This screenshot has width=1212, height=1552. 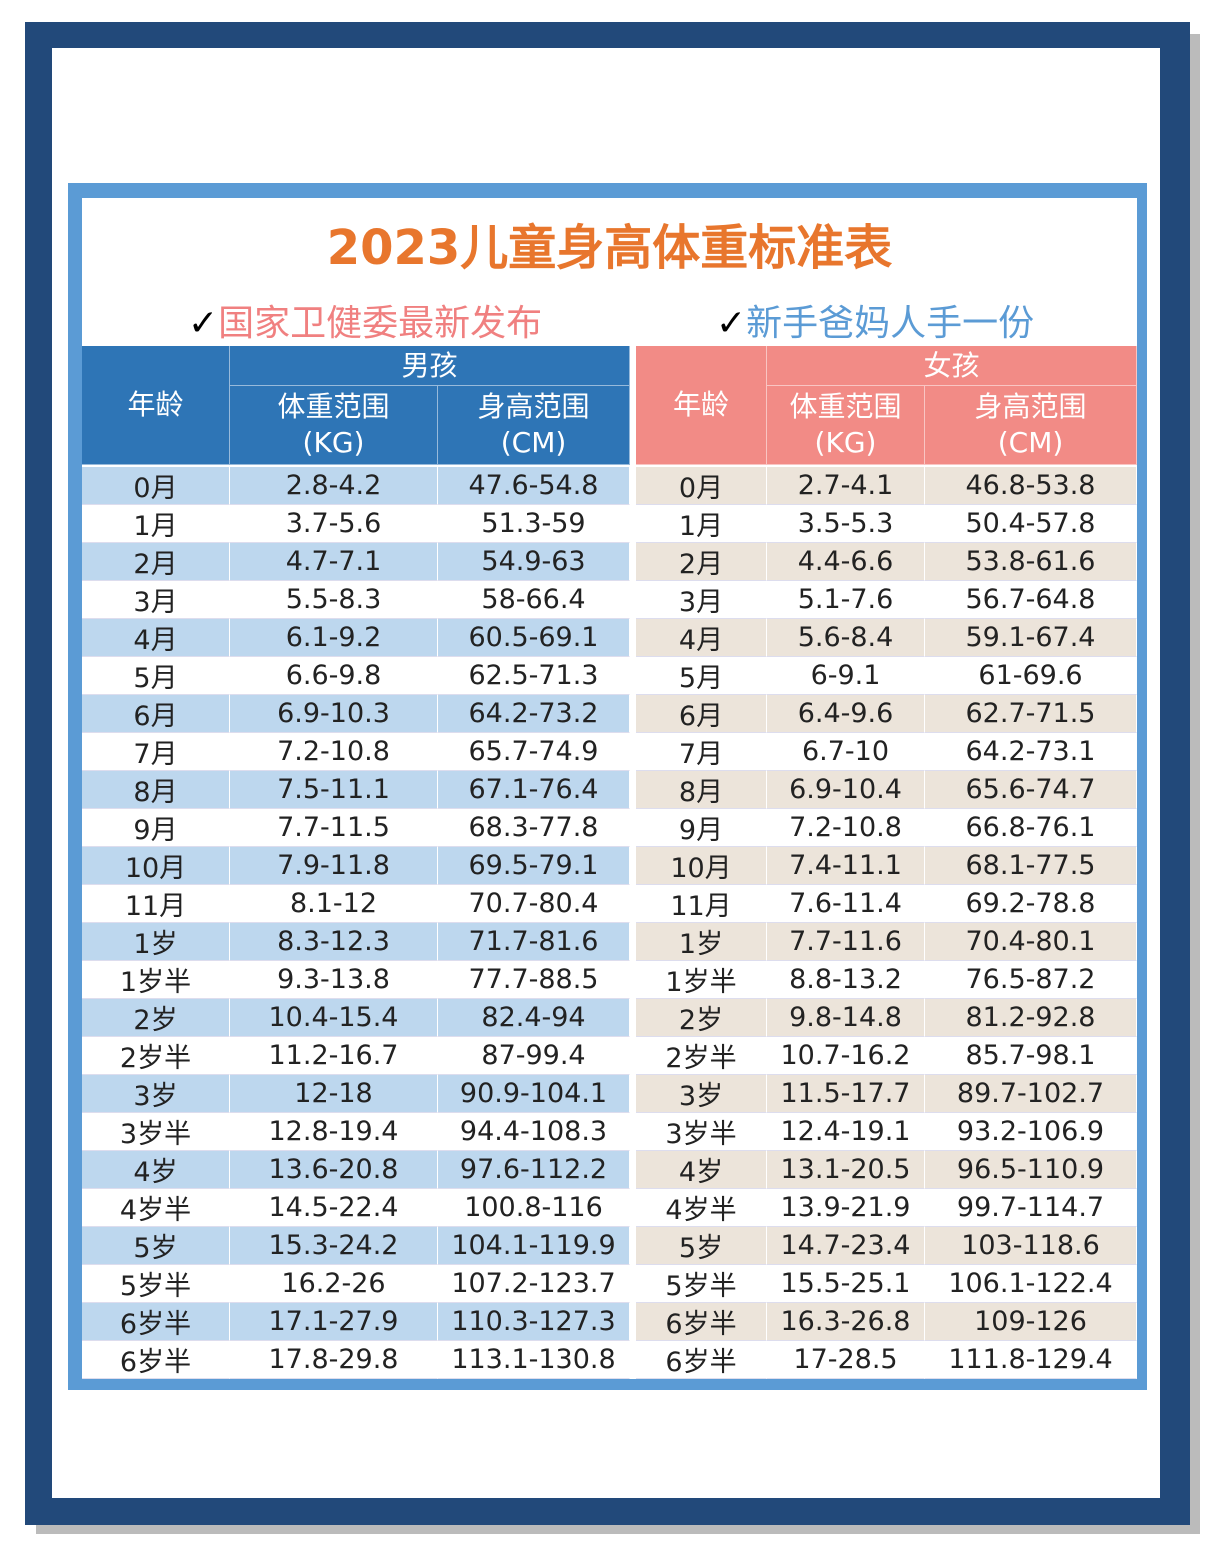 What do you see at coordinates (701, 942) in the screenshot?
I see `table-cell: 1岁` at bounding box center [701, 942].